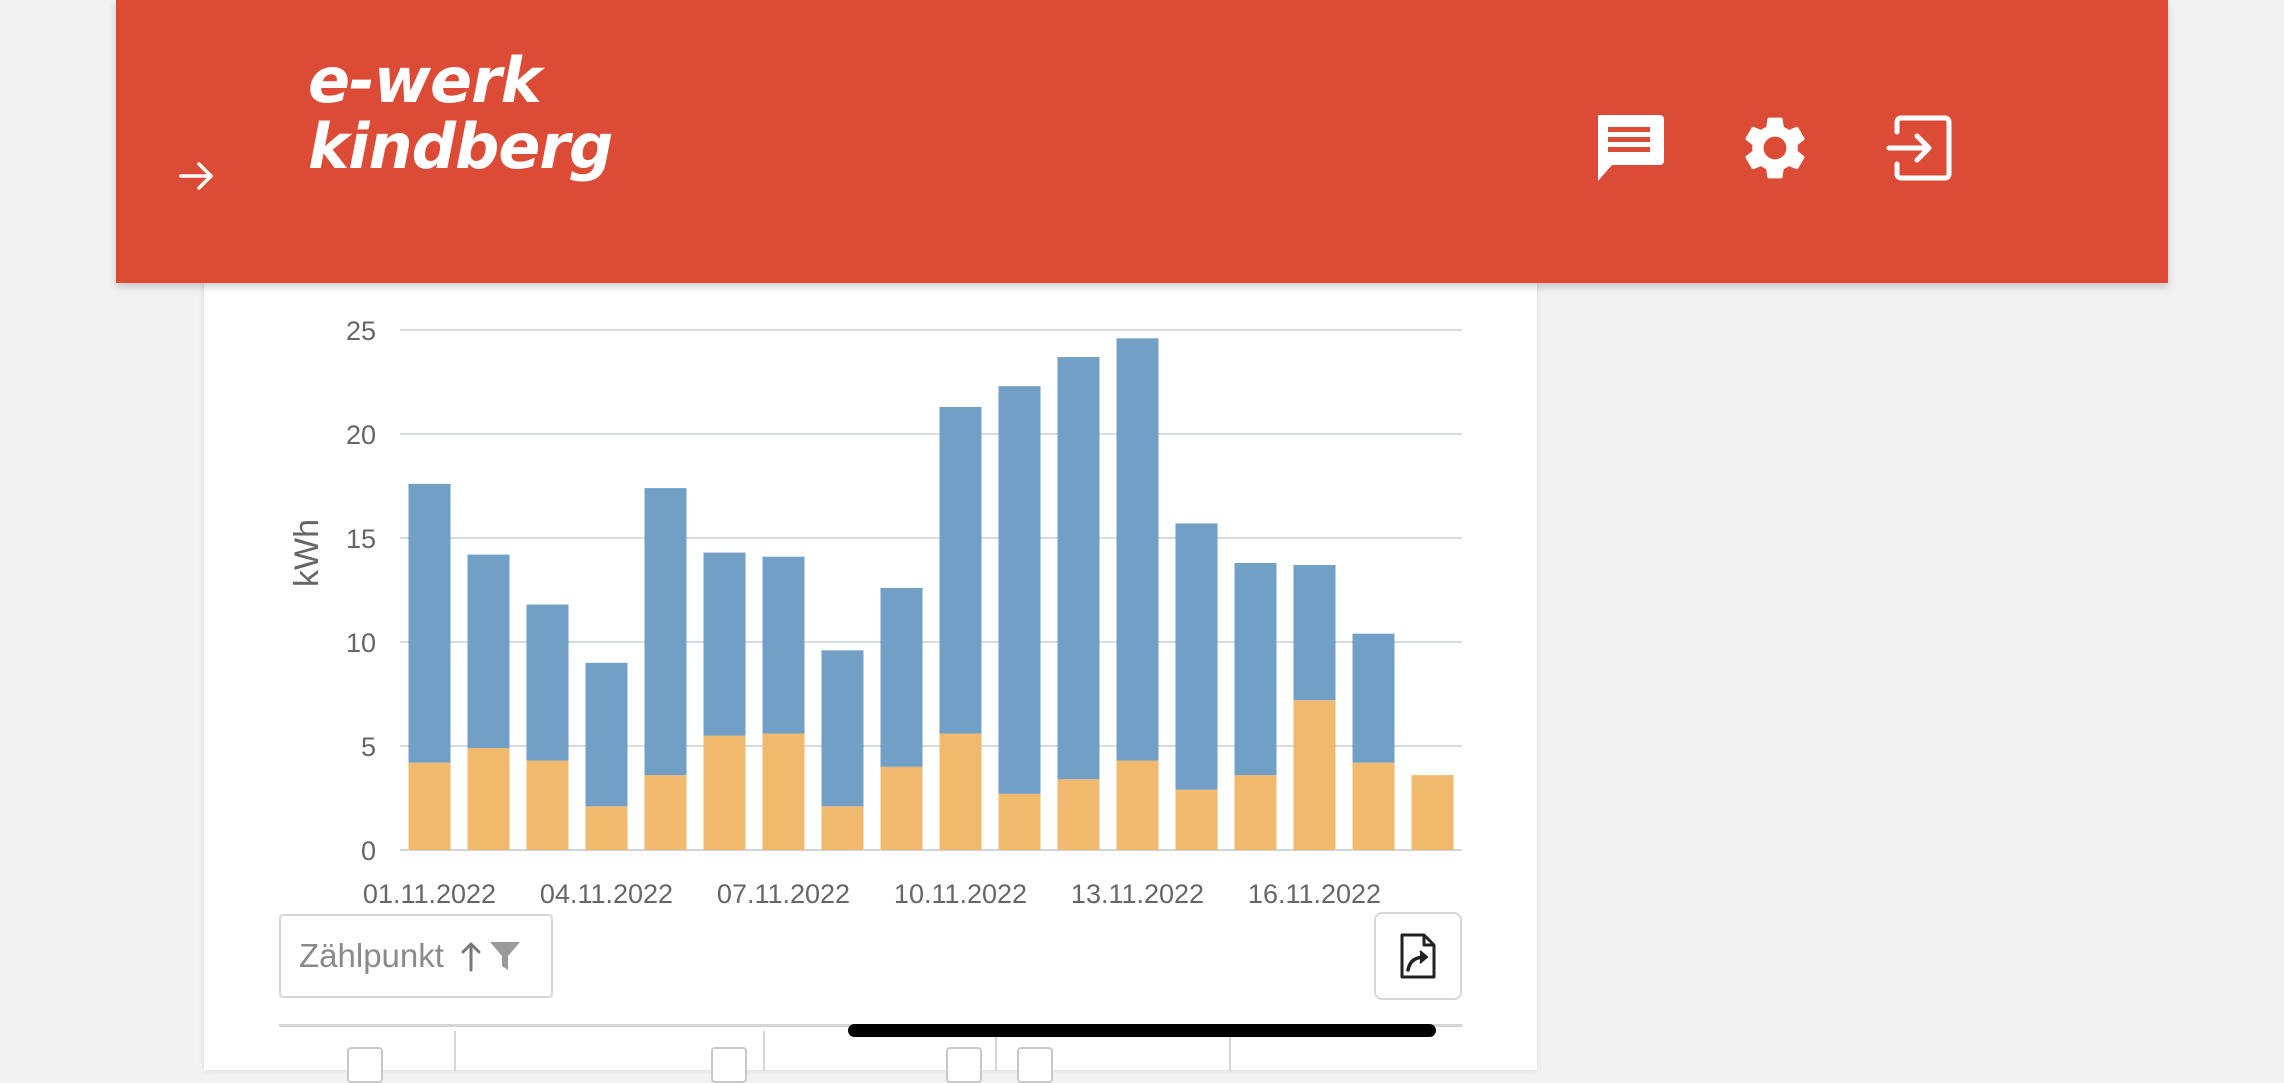  Describe the element at coordinates (1314, 894) in the screenshot. I see `x-tick-label: 16.11.2022` at that location.